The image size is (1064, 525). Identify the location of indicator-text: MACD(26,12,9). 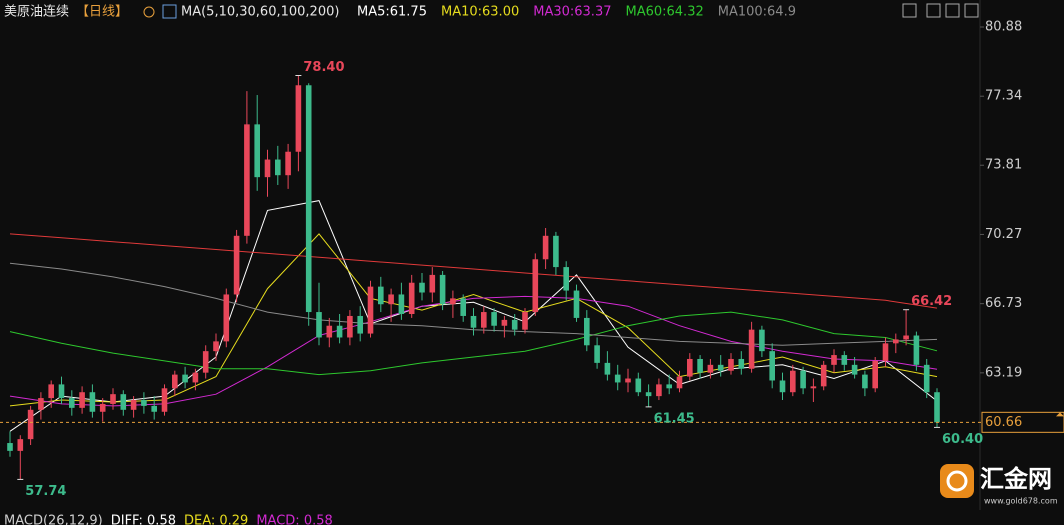
(53, 519).